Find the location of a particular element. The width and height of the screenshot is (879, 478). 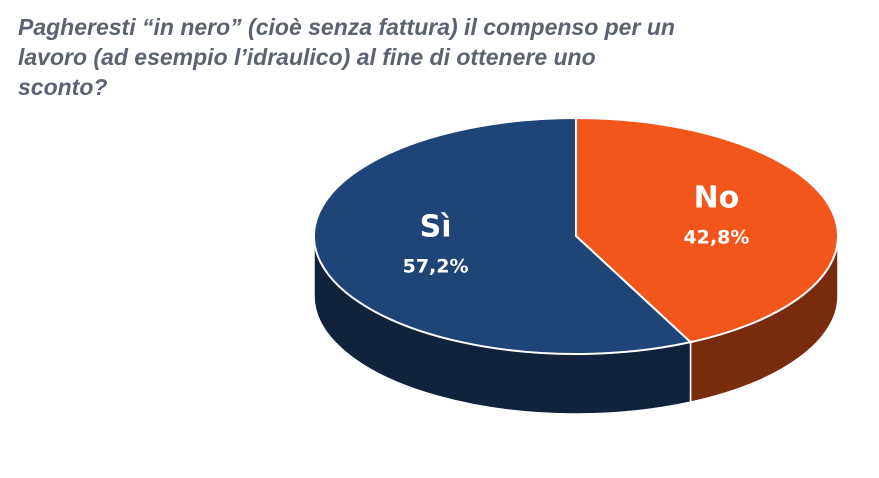

value-label: 57,2% is located at coordinates (436, 267).